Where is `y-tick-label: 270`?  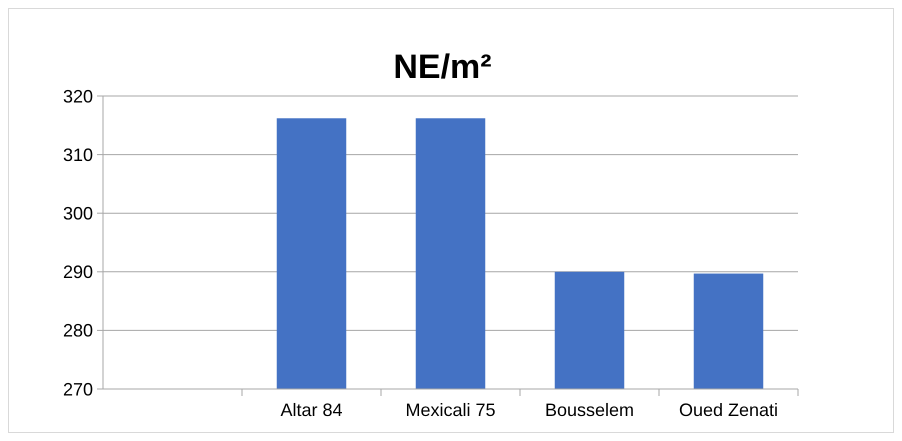
y-tick-label: 270 is located at coordinates (77, 389).